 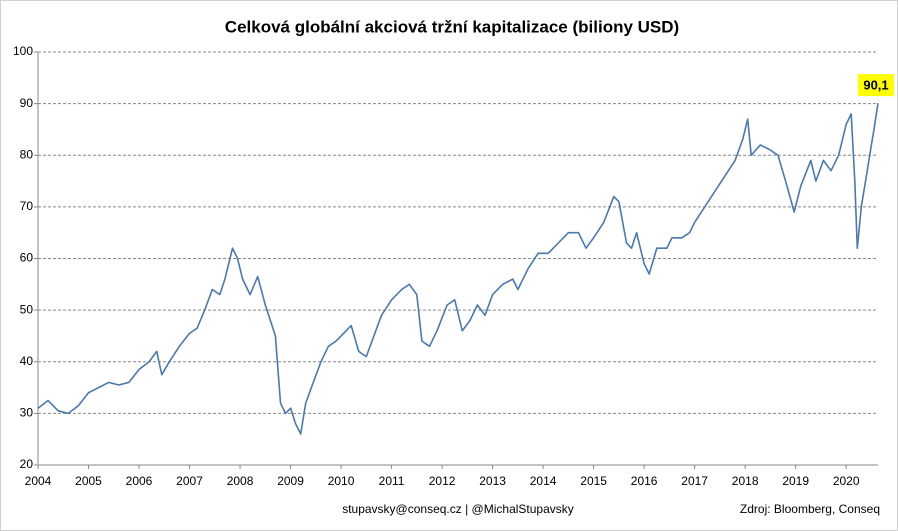 I want to click on x-tick-label: 2020, so click(x=846, y=481).